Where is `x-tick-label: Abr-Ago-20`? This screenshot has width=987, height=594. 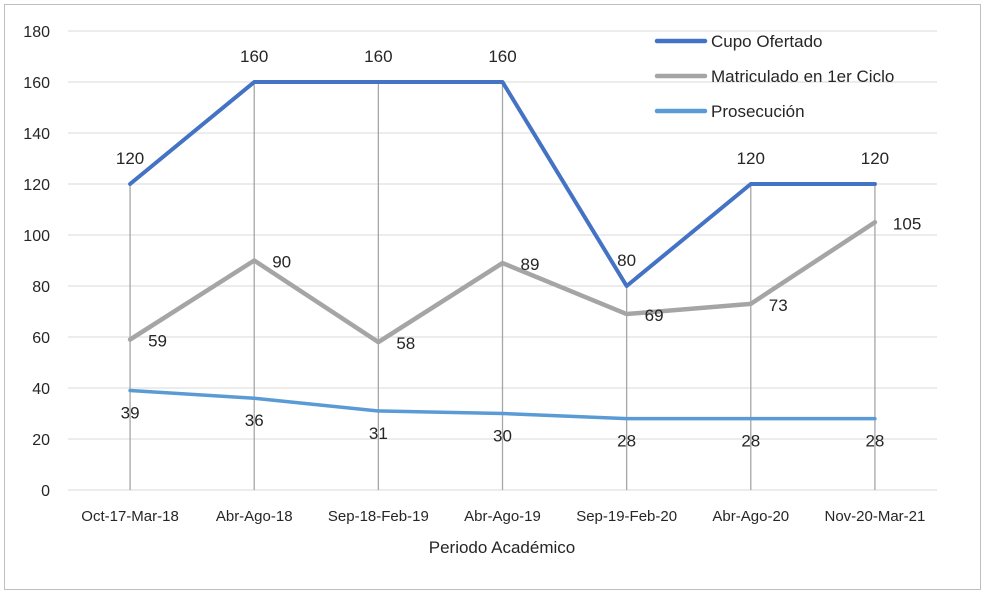 x-tick-label: Abr-Ago-20 is located at coordinates (750, 516).